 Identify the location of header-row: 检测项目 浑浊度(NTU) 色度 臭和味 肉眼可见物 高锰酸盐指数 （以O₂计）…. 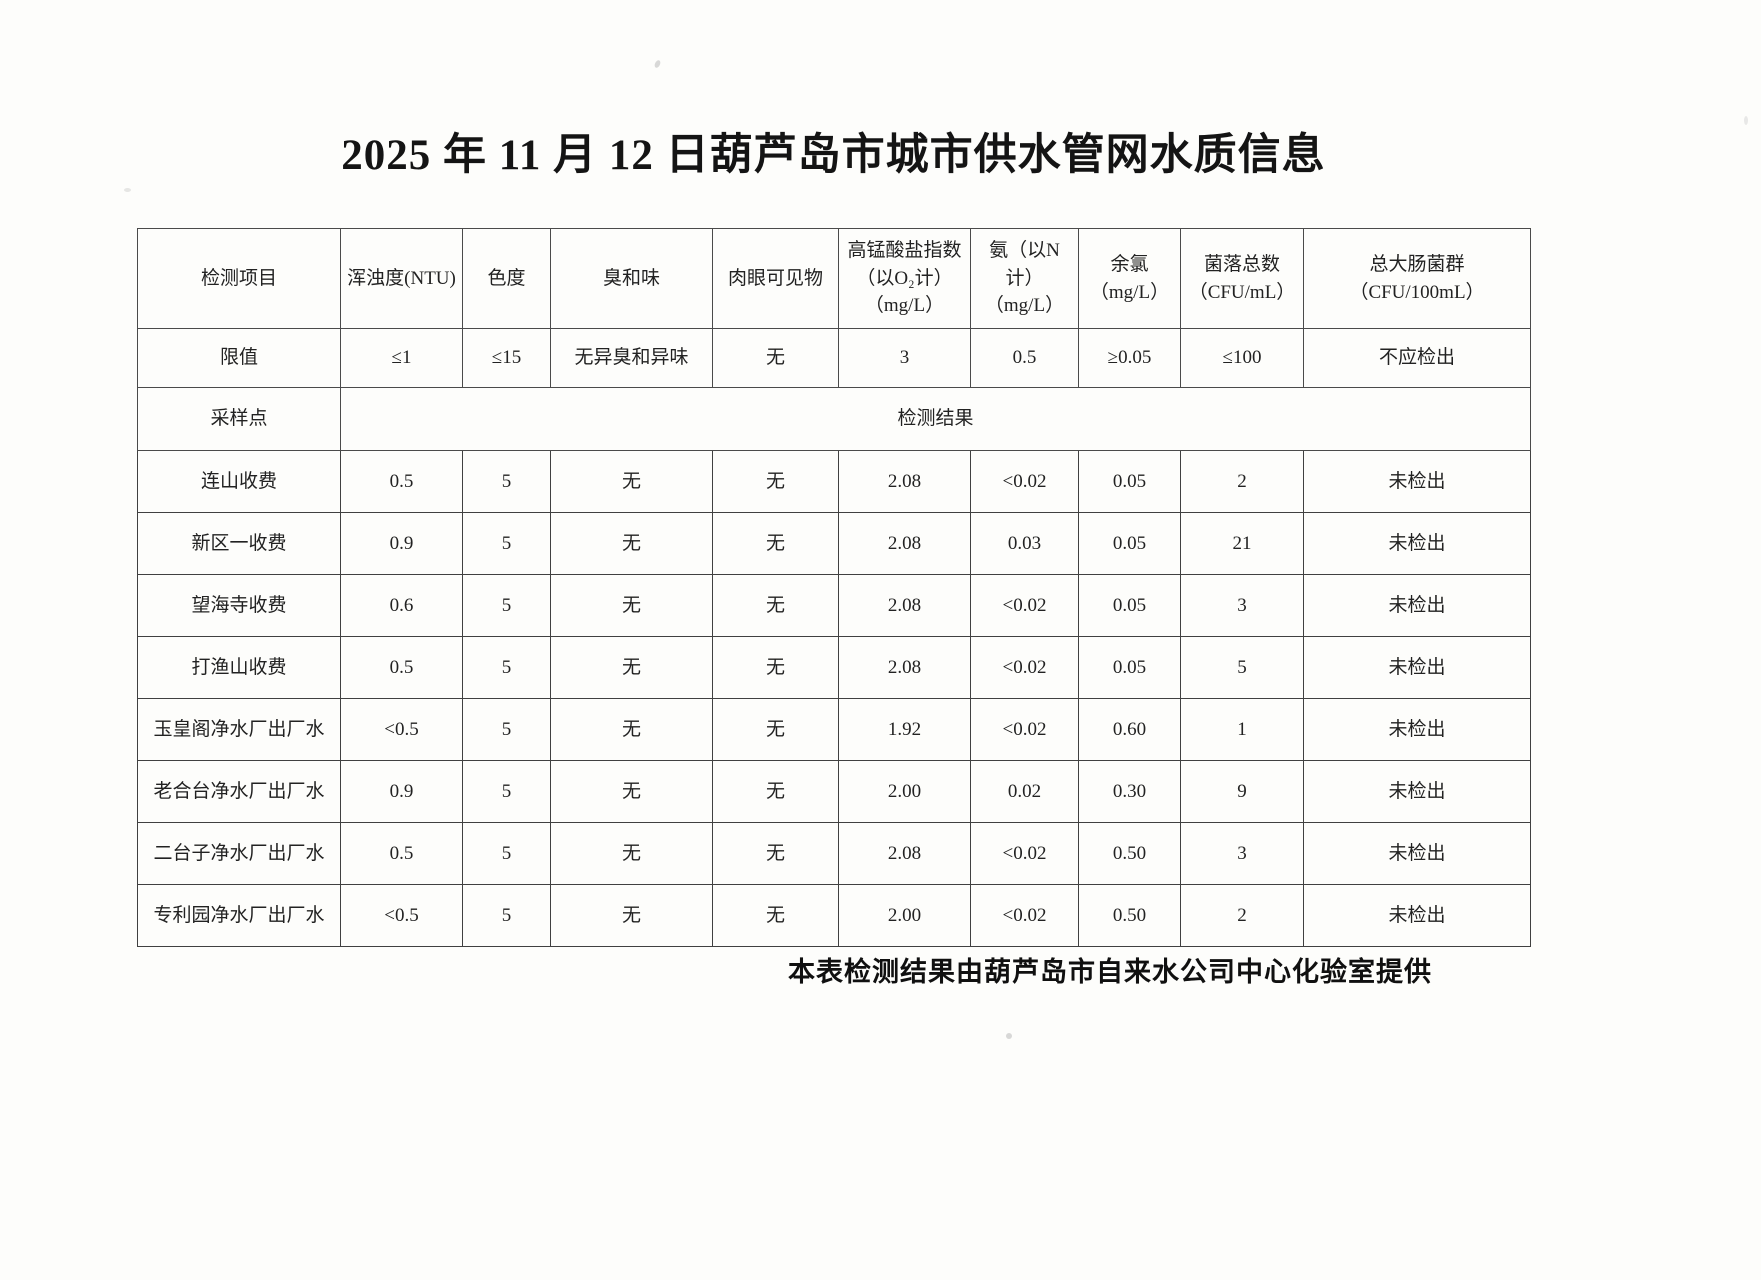
(834, 278).